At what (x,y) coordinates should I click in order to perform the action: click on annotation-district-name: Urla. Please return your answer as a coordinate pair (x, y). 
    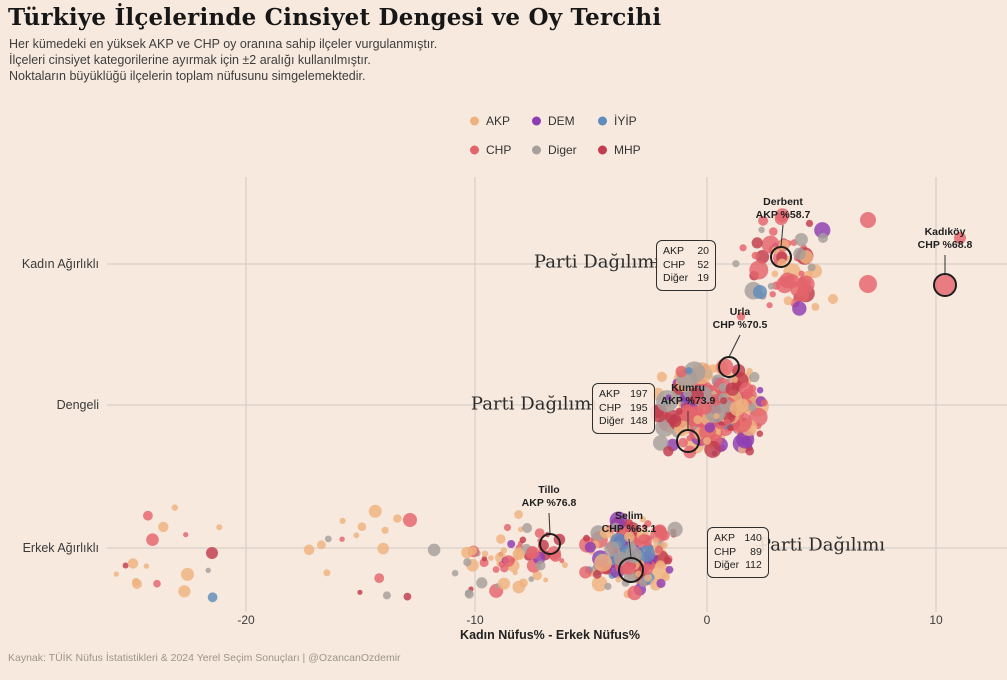
    Looking at the image, I should click on (740, 312).